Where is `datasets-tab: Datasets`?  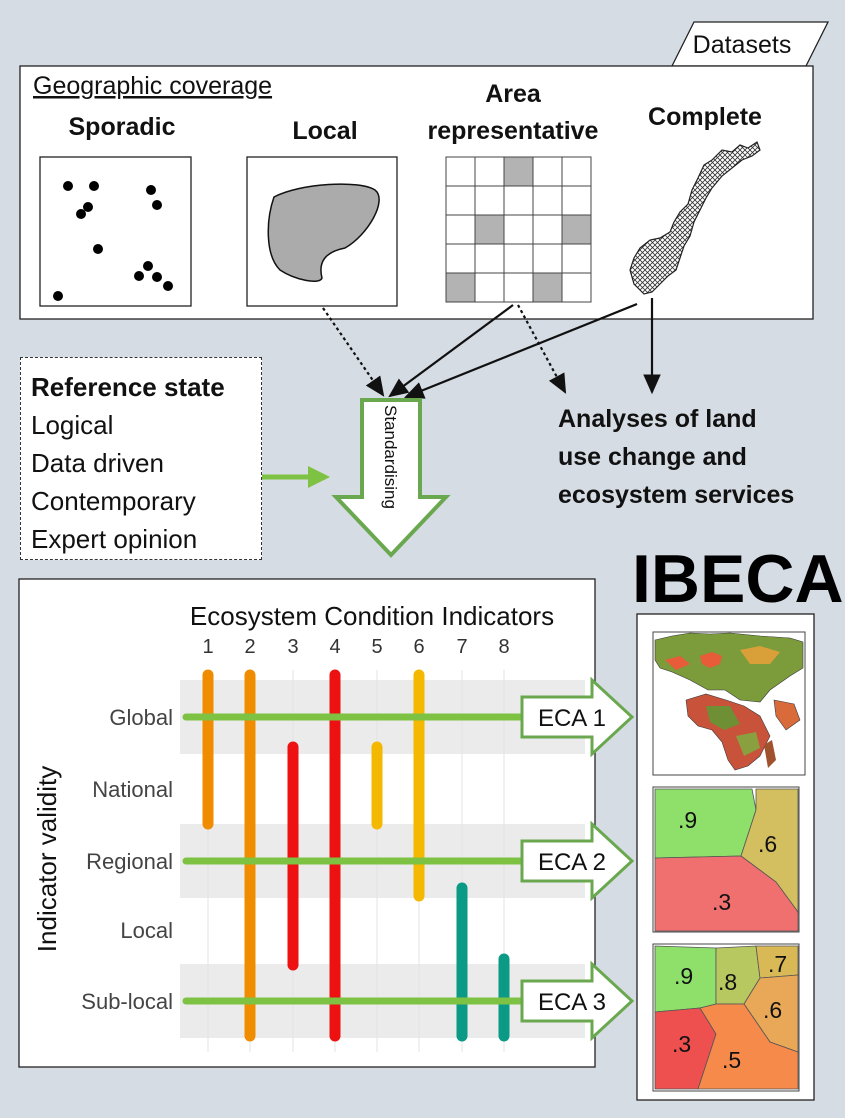
datasets-tab: Datasets is located at coordinates (750, 44).